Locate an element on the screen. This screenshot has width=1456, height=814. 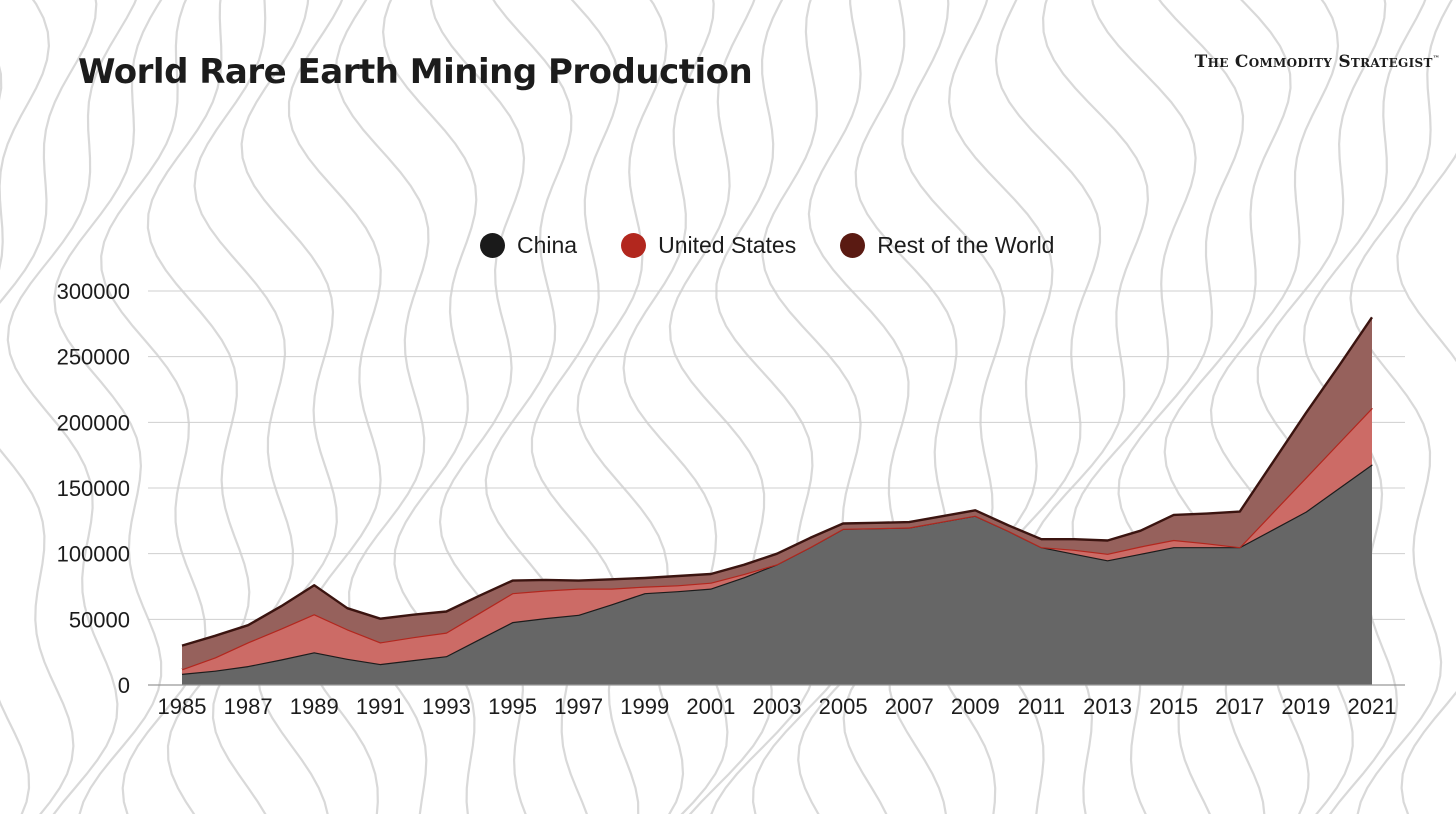
legend-item-united-states: United States is located at coordinates (708, 245).